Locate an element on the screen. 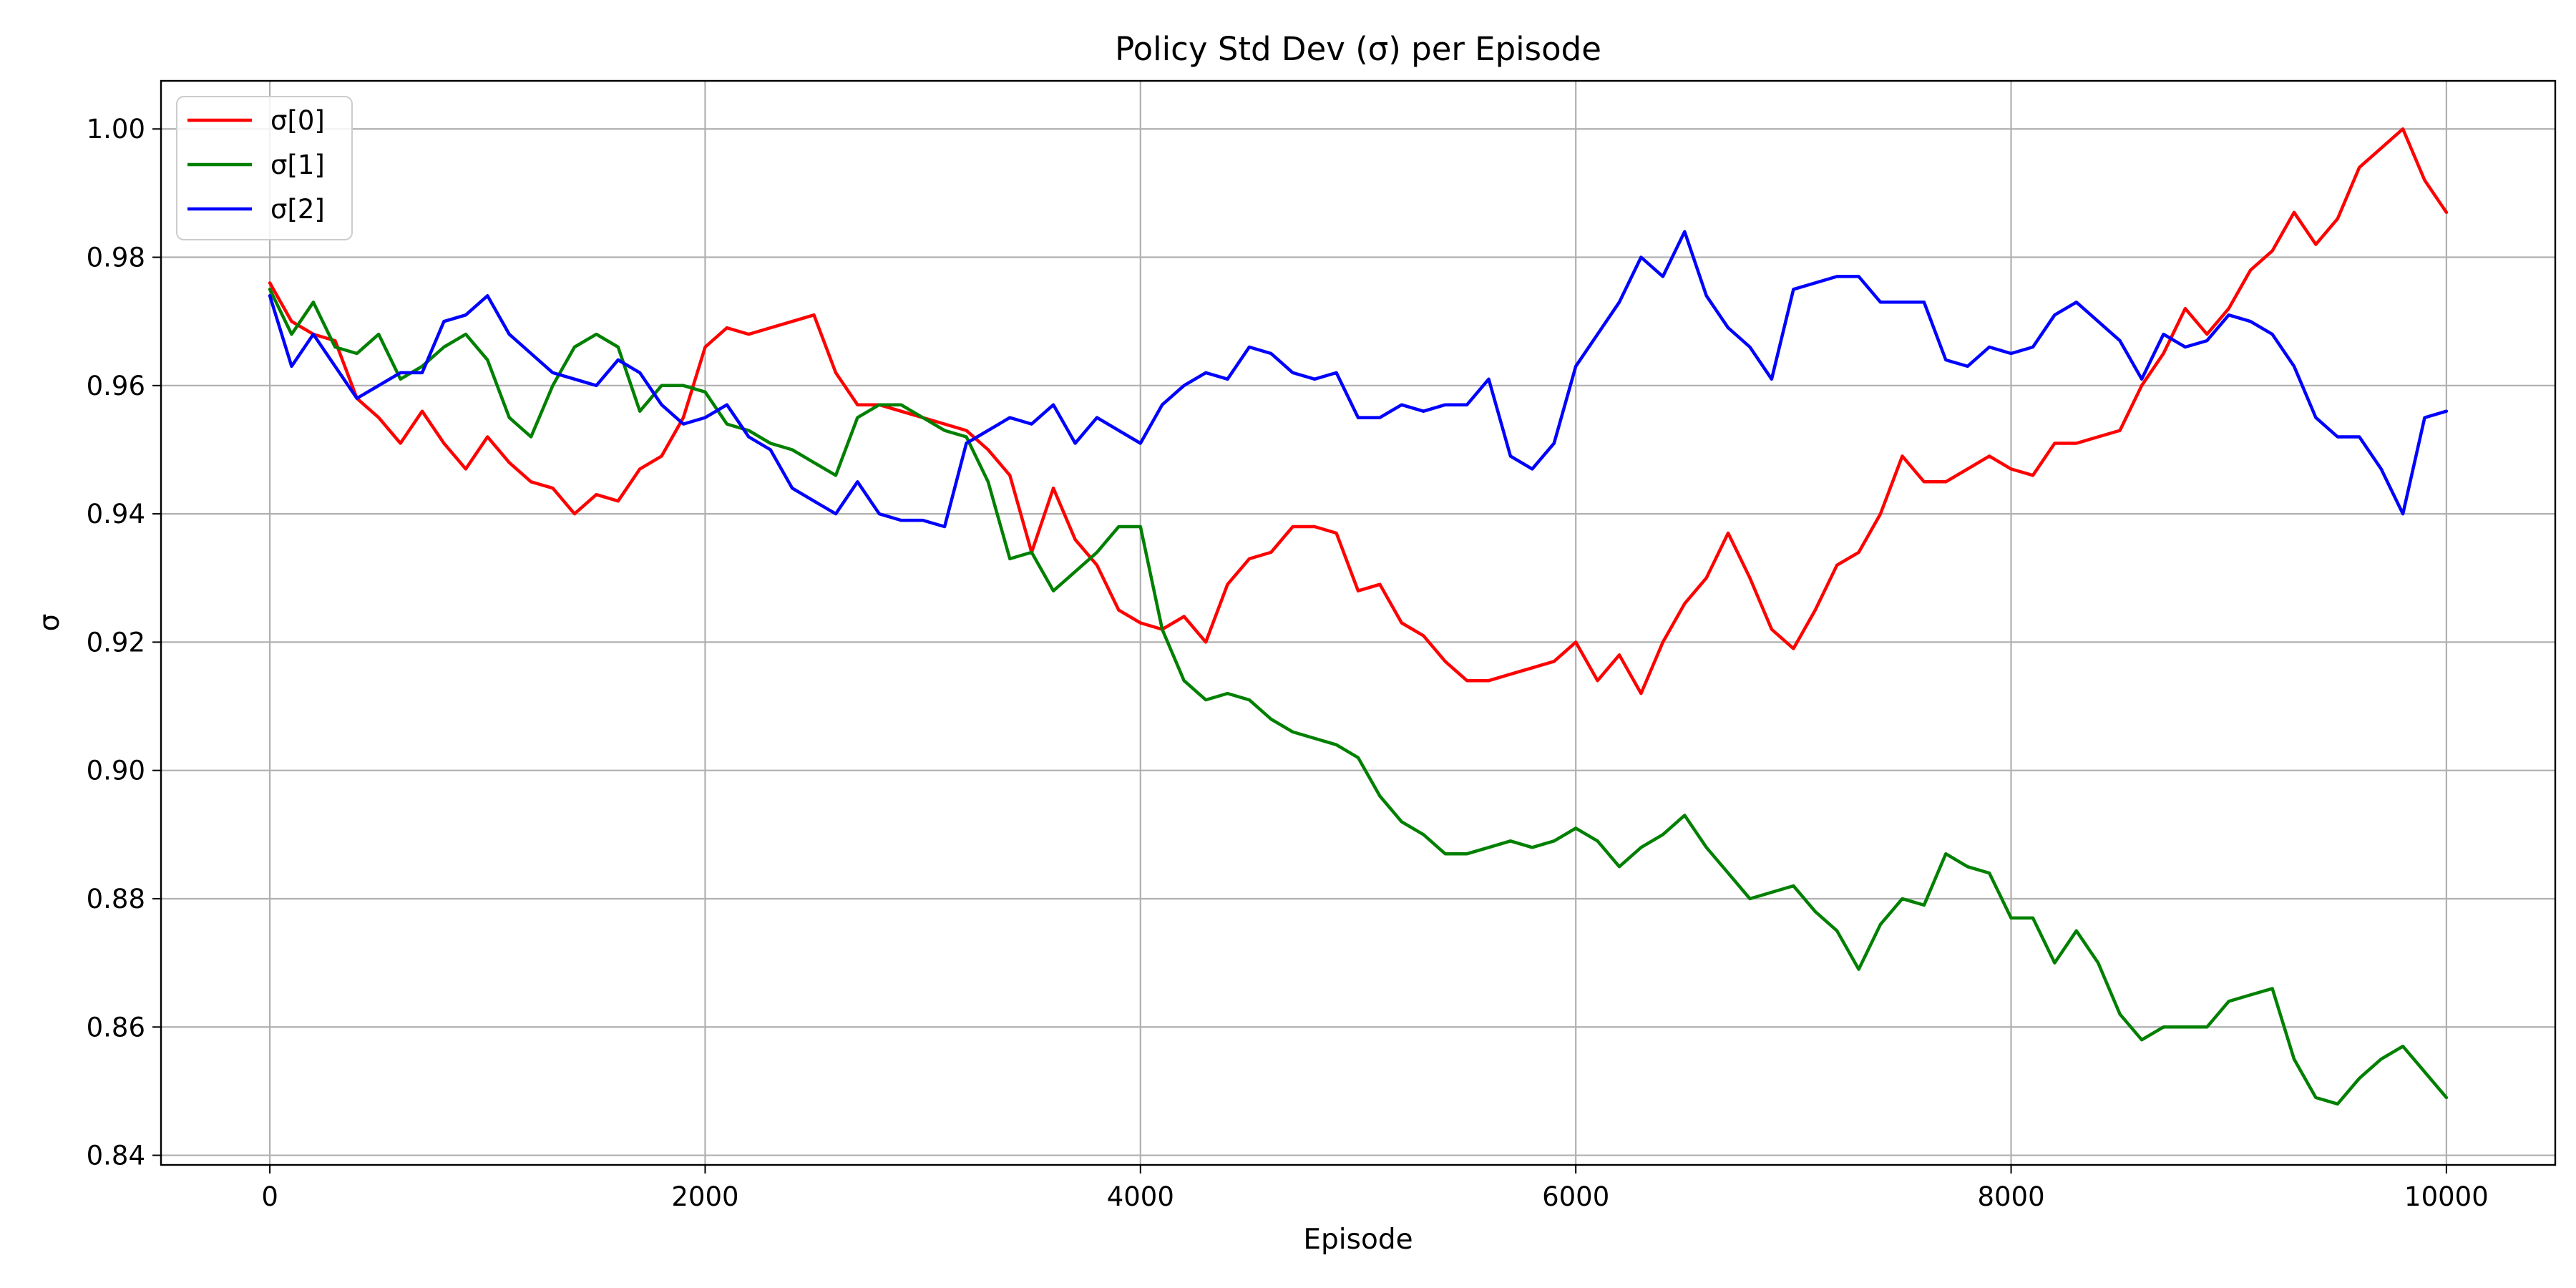 The width and height of the screenshot is (2576, 1288). legend-box is located at coordinates (264, 168).